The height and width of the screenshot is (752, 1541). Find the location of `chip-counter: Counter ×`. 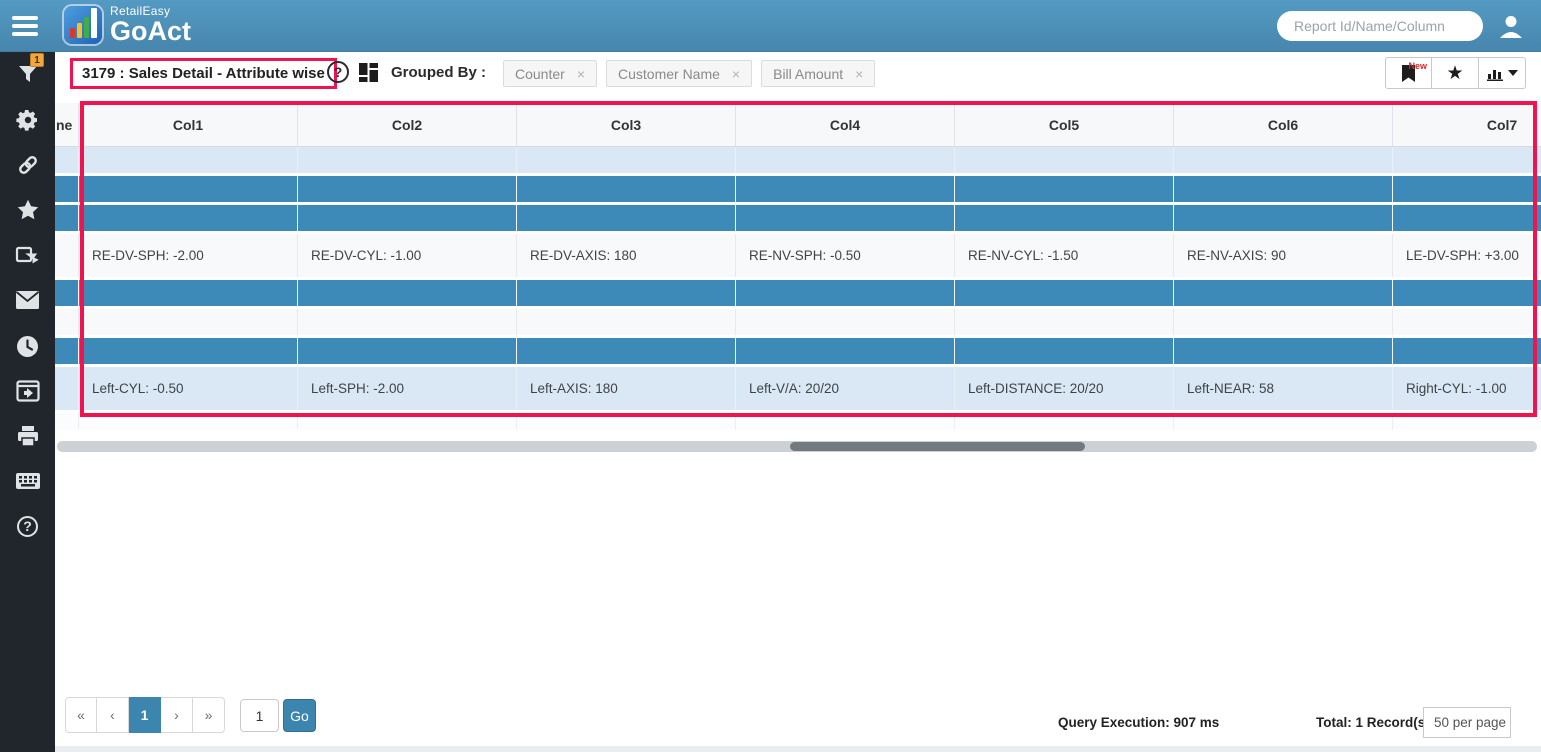

chip-counter: Counter × is located at coordinates (550, 73).